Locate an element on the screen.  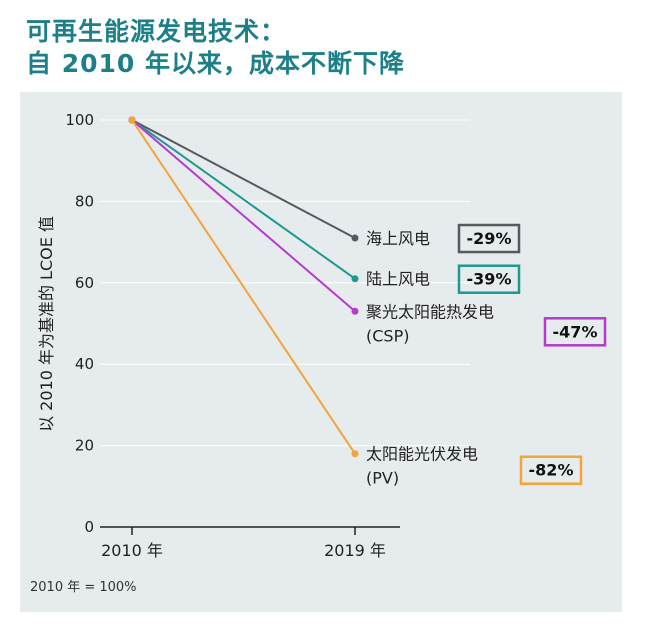
title-line-1: 可再生能源发电技术： is located at coordinates (156, 31).